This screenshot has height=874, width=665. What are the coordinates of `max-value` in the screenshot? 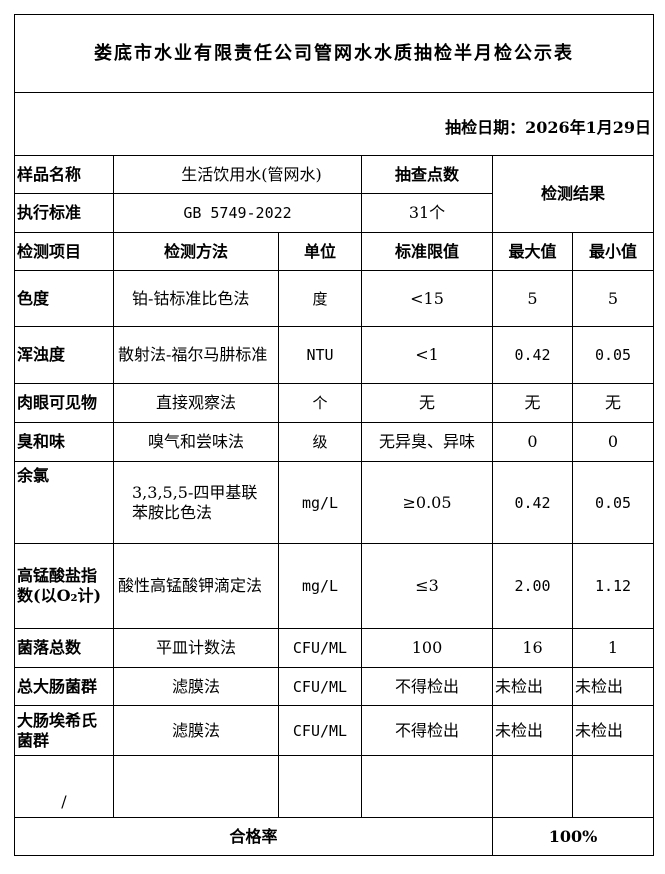 It's located at (532, 786).